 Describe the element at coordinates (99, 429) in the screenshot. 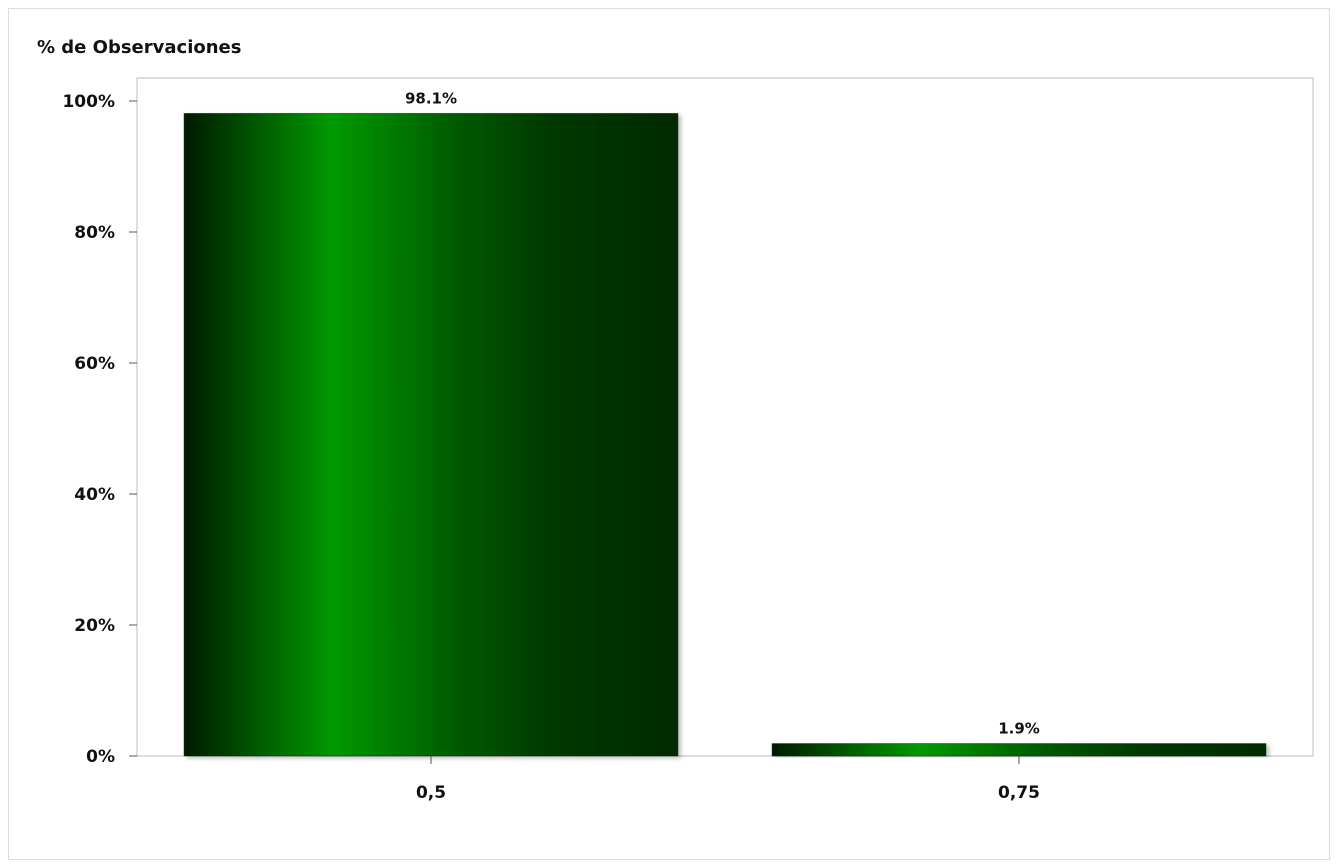

I see `y-axis: 0% 20% 40% 60% 80% 100%` at that location.